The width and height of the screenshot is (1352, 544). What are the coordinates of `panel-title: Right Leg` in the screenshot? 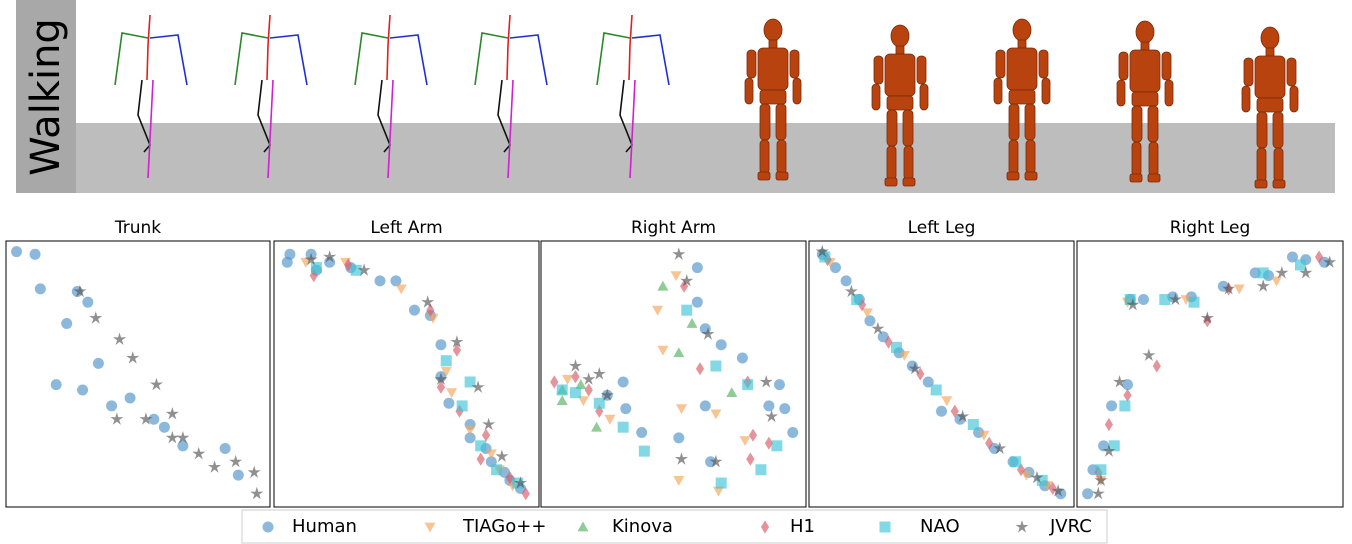 It's located at (1210, 228).